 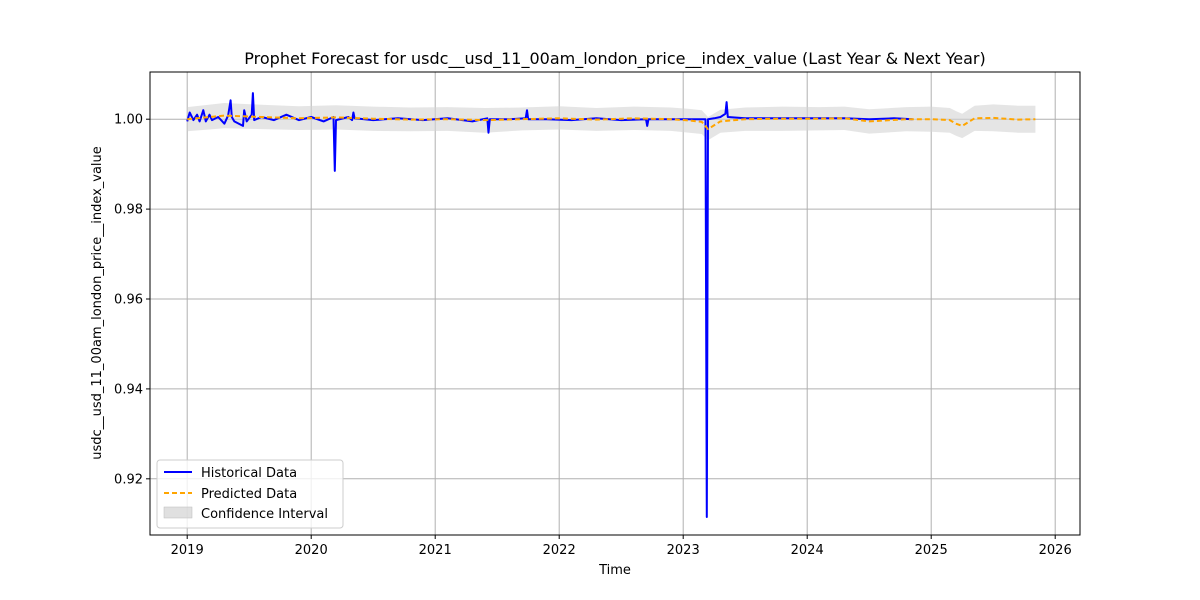 I want to click on y-tick-label: 1.00, so click(x=128, y=120).